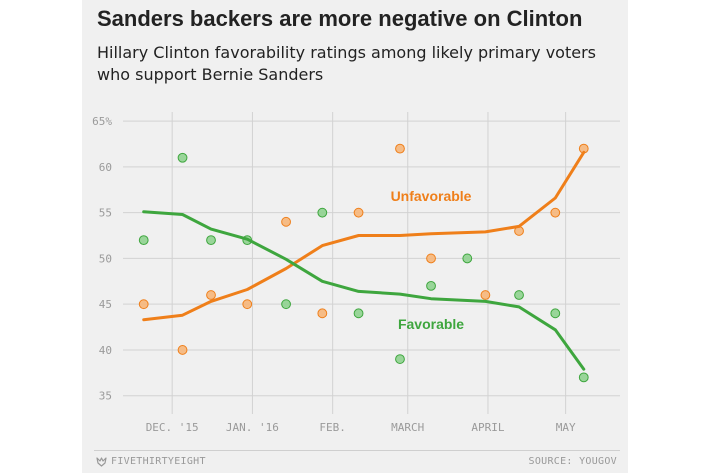 This screenshot has height=473, width=710. Describe the element at coordinates (105, 350) in the screenshot. I see `y-tick-label: 40` at that location.